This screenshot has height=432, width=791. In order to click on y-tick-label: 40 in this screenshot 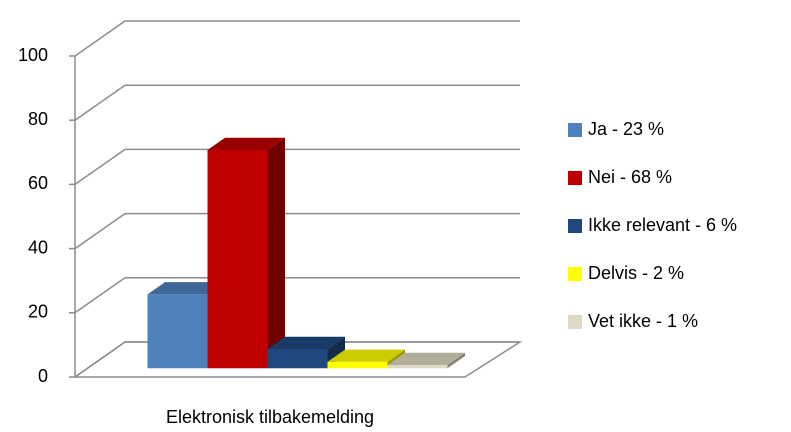, I will do `click(38, 247)`.